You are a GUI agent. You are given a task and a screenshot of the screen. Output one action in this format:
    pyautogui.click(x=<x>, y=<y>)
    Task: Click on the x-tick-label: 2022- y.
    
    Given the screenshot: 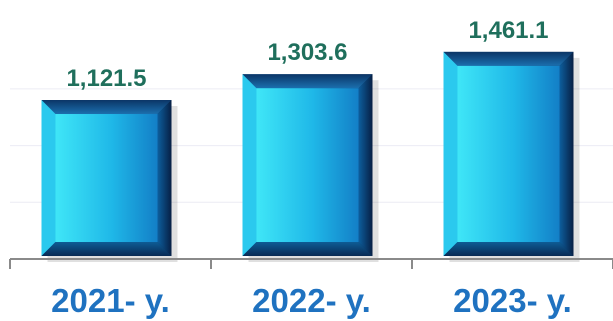 What is the action you would take?
    pyautogui.click(x=311, y=300)
    